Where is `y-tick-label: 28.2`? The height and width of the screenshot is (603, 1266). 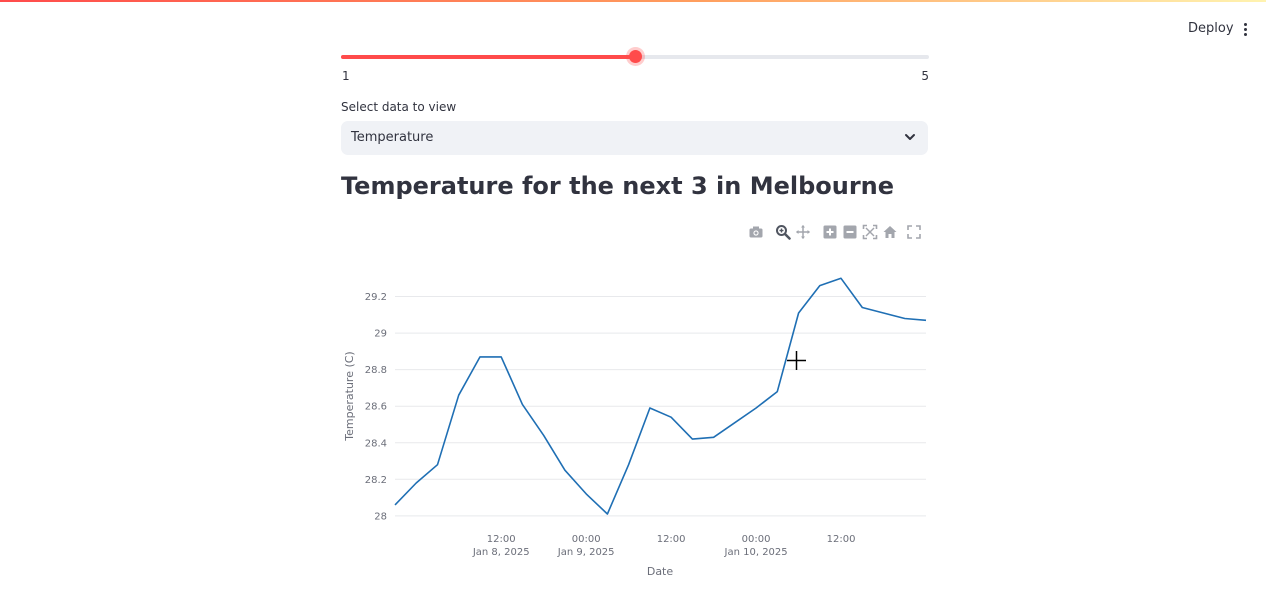
y-tick-label: 28.2 is located at coordinates (376, 480).